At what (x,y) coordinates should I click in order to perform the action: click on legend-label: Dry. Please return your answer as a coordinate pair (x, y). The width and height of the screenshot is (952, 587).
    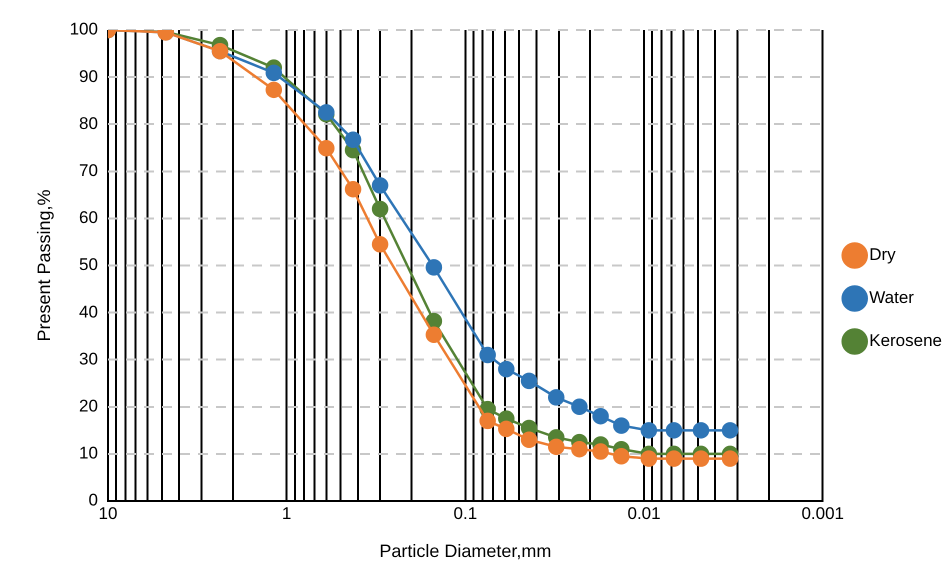
    Looking at the image, I should click on (882, 254).